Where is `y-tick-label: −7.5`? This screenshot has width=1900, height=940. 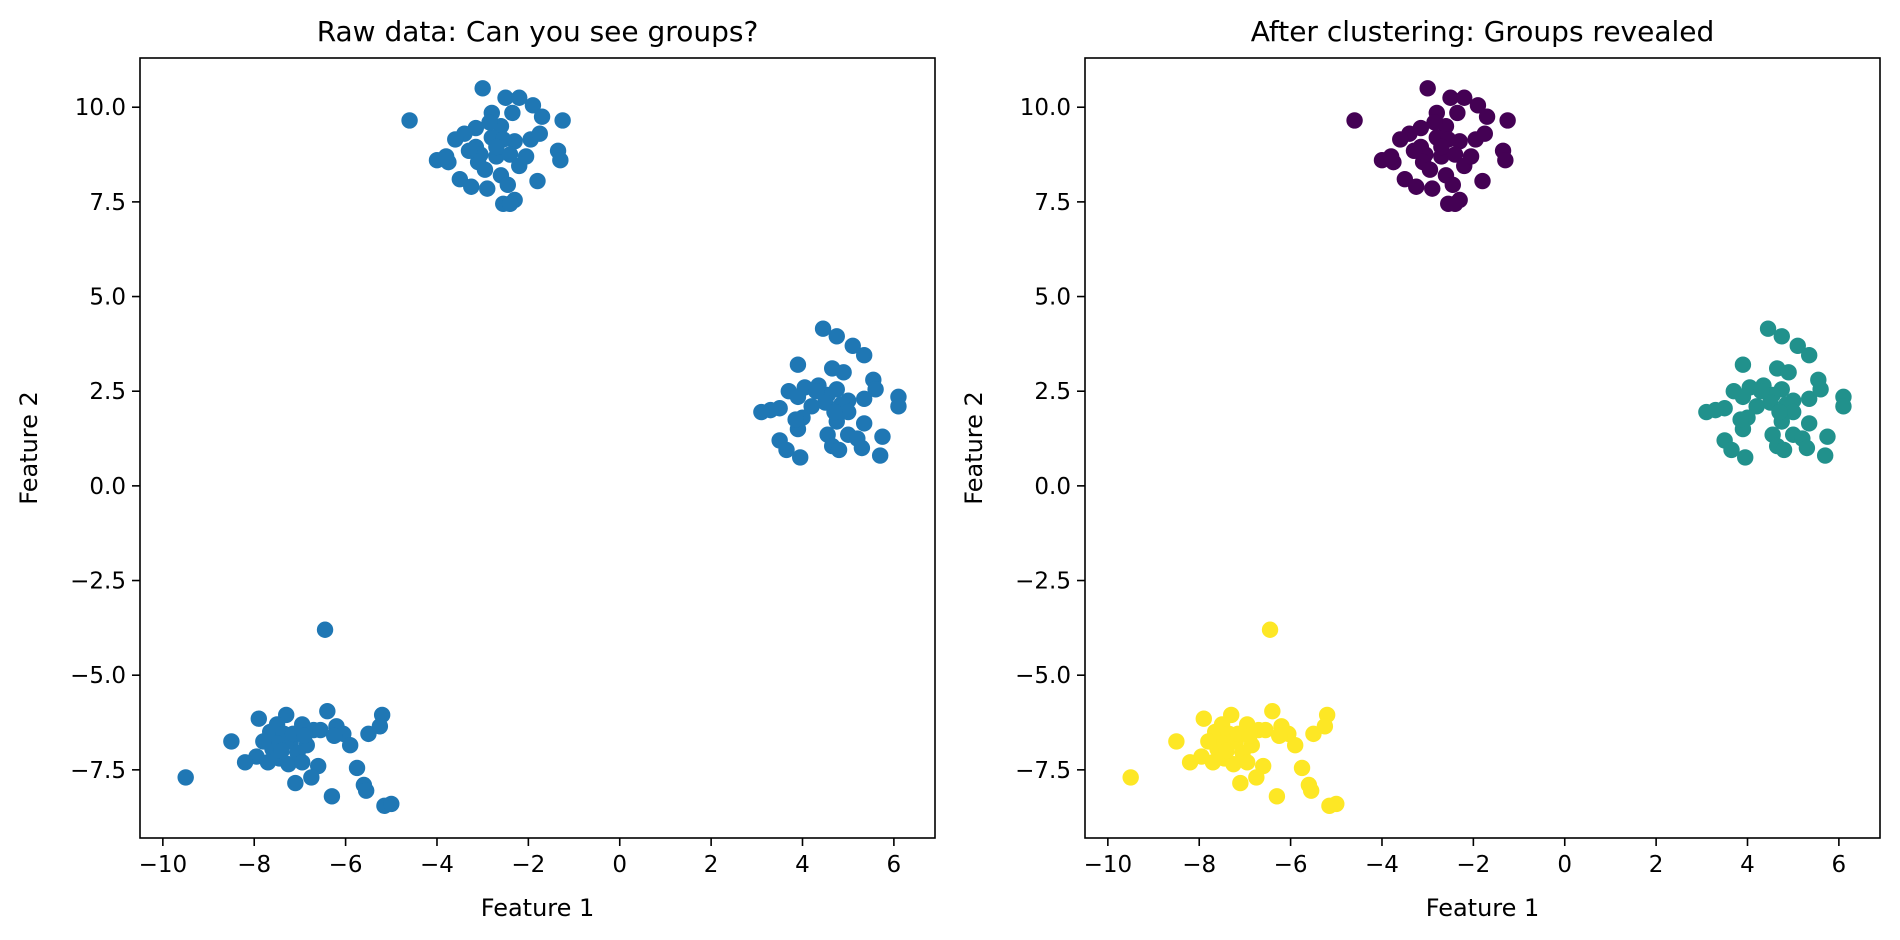 y-tick-label: −7.5 is located at coordinates (98, 771).